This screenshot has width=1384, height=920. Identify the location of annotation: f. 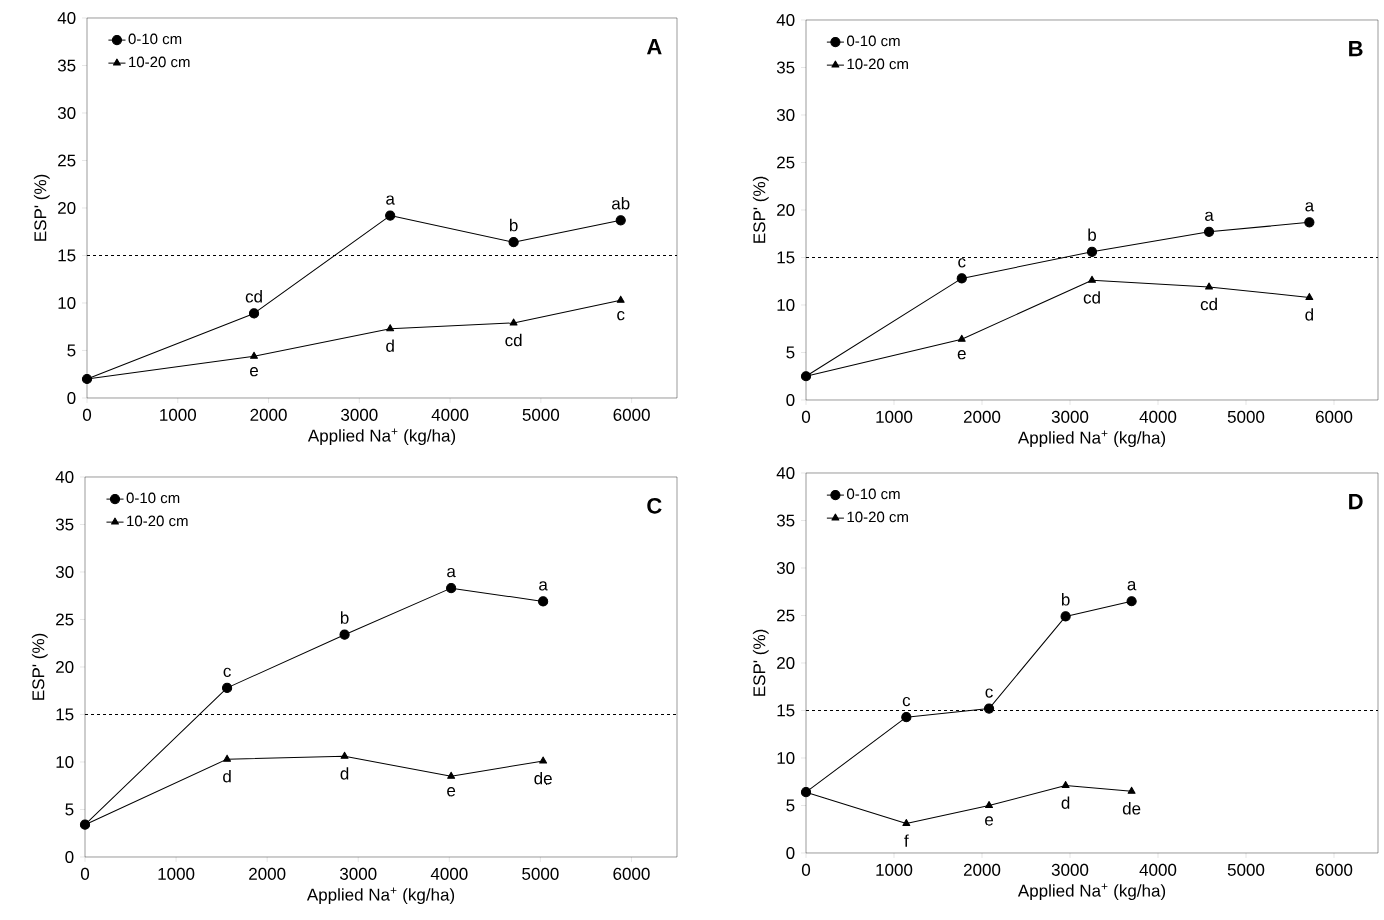
(906, 840).